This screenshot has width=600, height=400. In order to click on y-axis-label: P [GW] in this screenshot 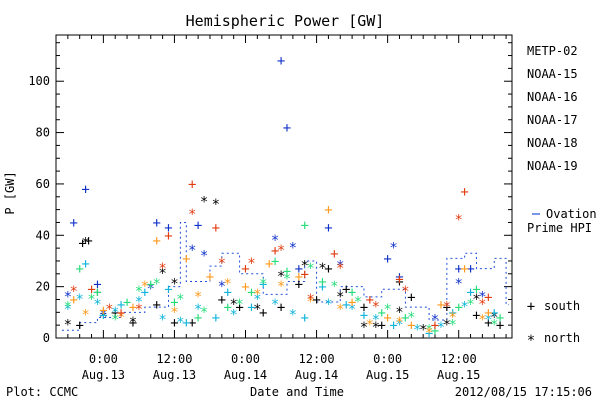, I will do `click(10, 192)`.